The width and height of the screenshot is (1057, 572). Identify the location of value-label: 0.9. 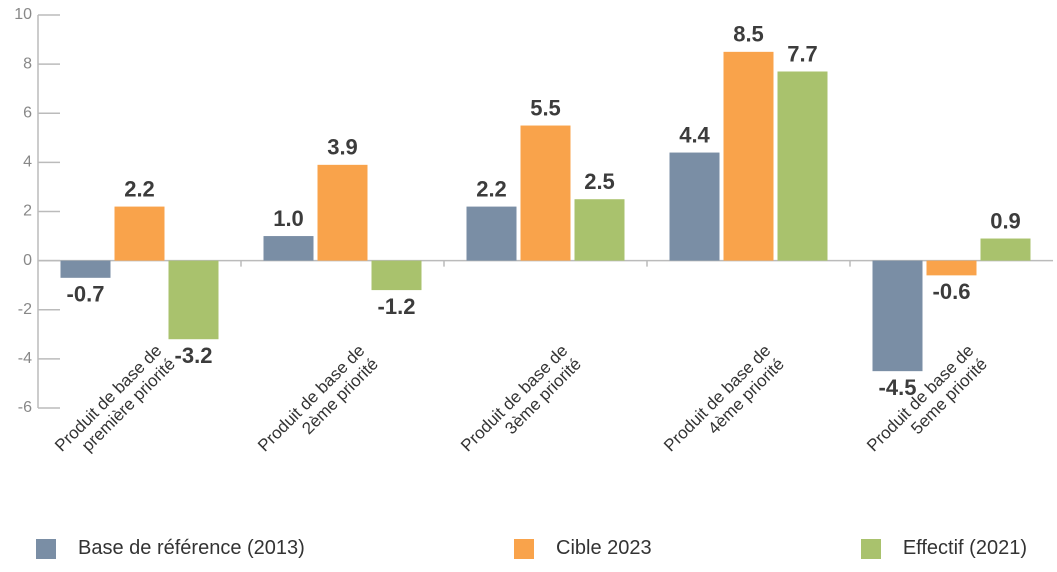
(1005, 220).